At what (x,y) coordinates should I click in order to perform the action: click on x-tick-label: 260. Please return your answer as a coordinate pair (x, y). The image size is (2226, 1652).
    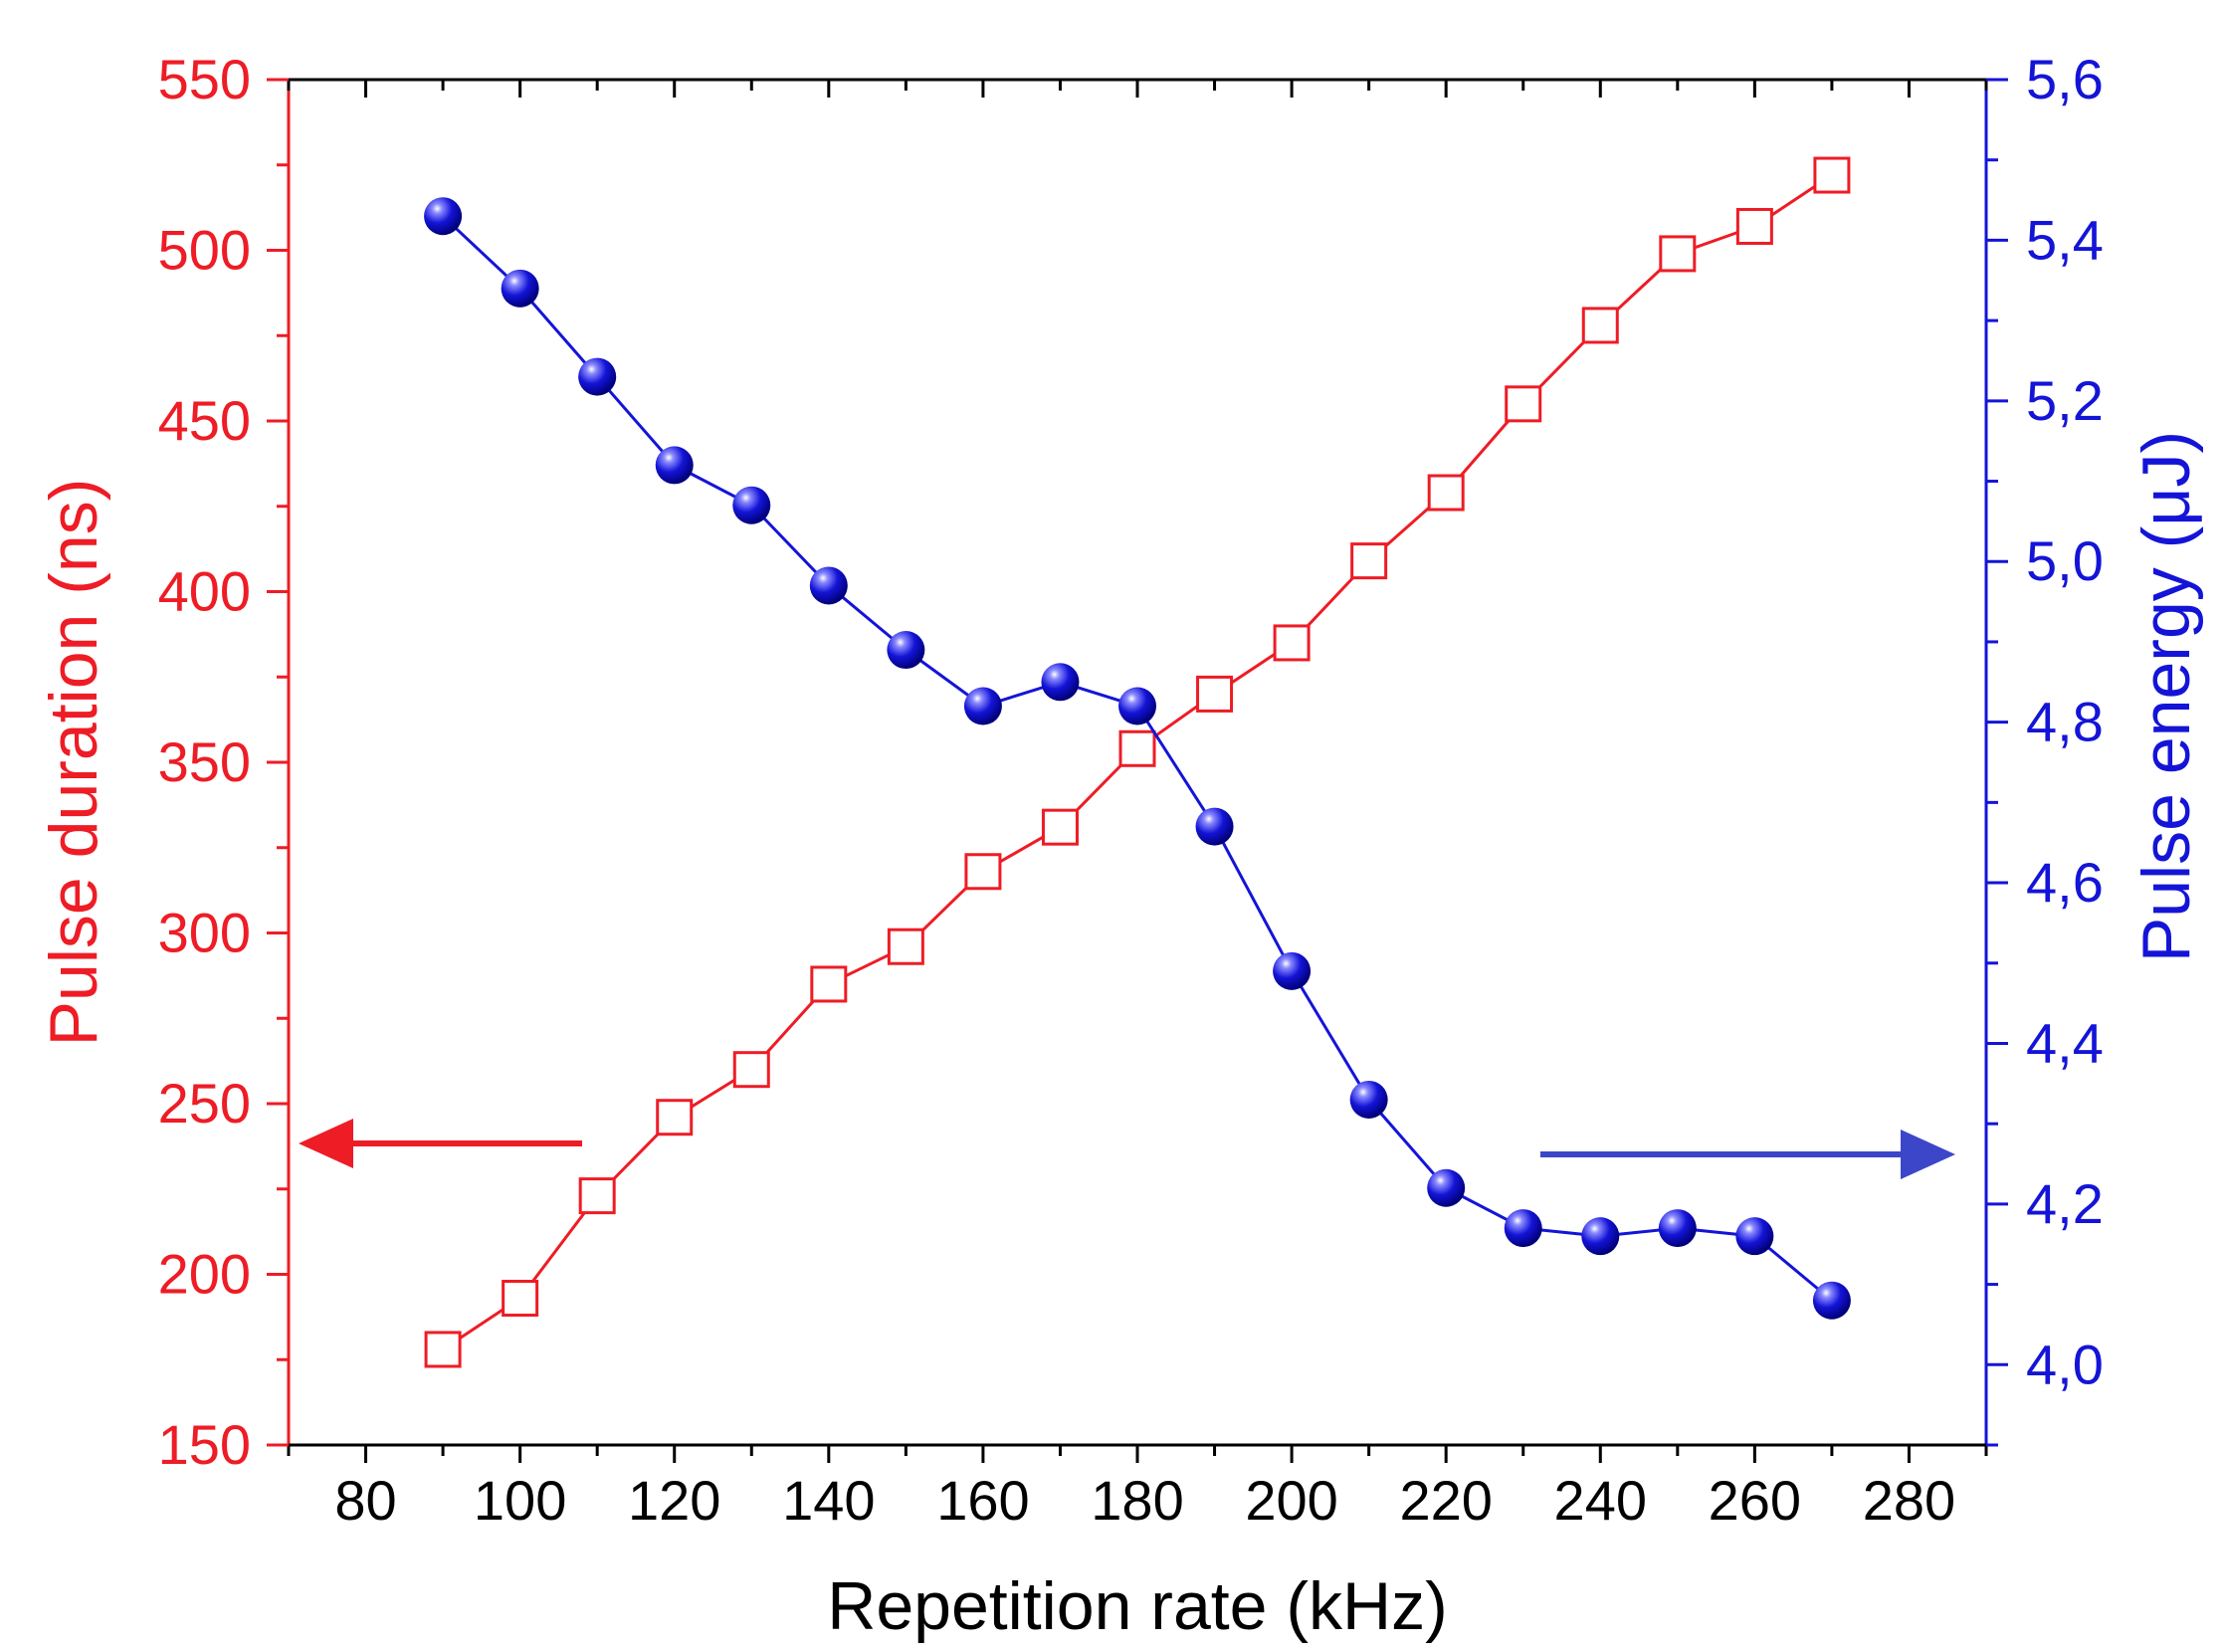
    Looking at the image, I should click on (1755, 1500).